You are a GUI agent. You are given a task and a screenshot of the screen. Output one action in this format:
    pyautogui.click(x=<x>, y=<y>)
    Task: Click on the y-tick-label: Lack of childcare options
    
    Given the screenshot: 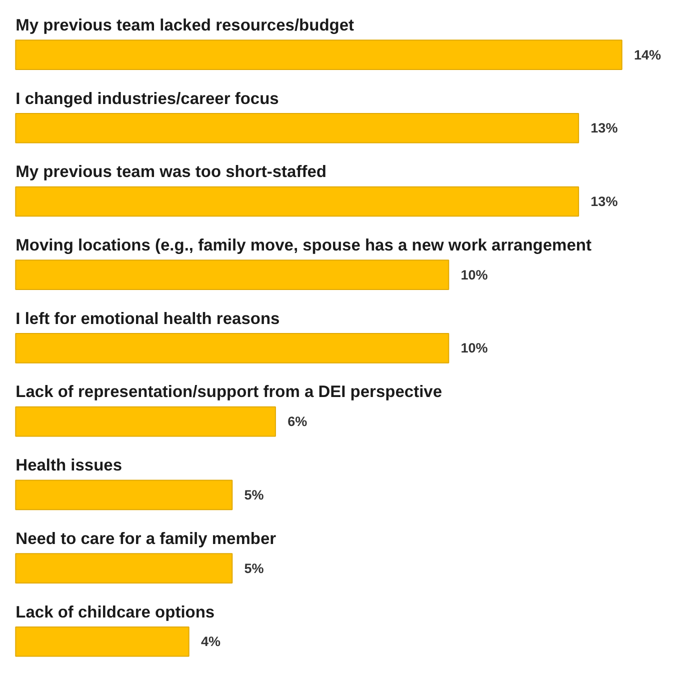 What is the action you would take?
    pyautogui.click(x=115, y=612)
    